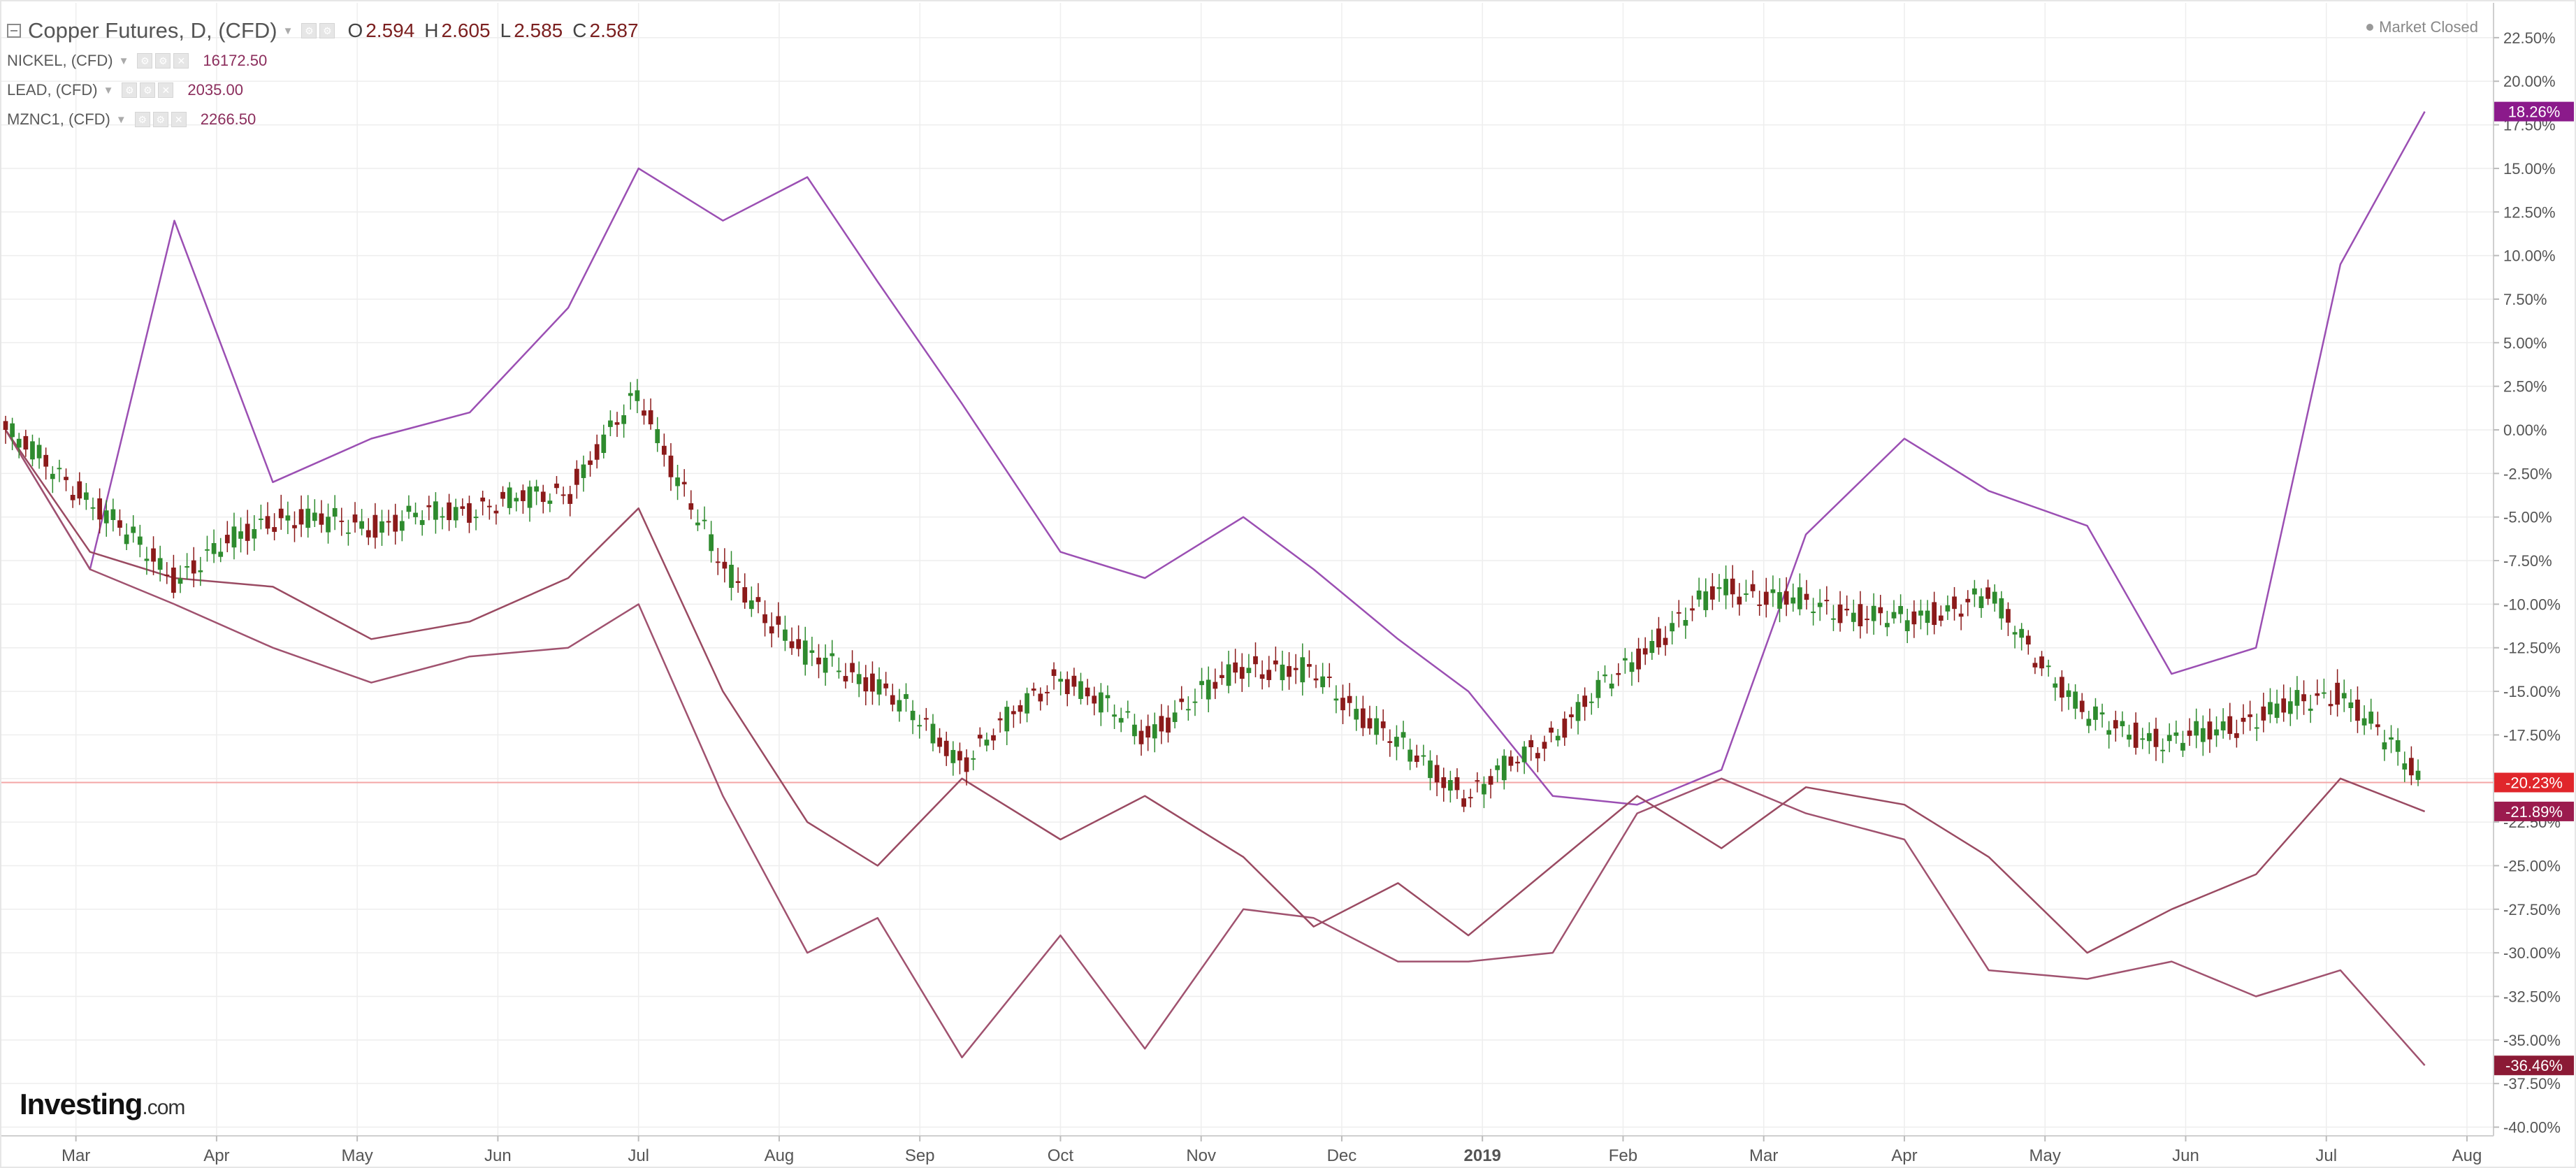 The height and width of the screenshot is (1168, 2576). Describe the element at coordinates (2525, 430) in the screenshot. I see `y-tick-label: 0.00%` at that location.